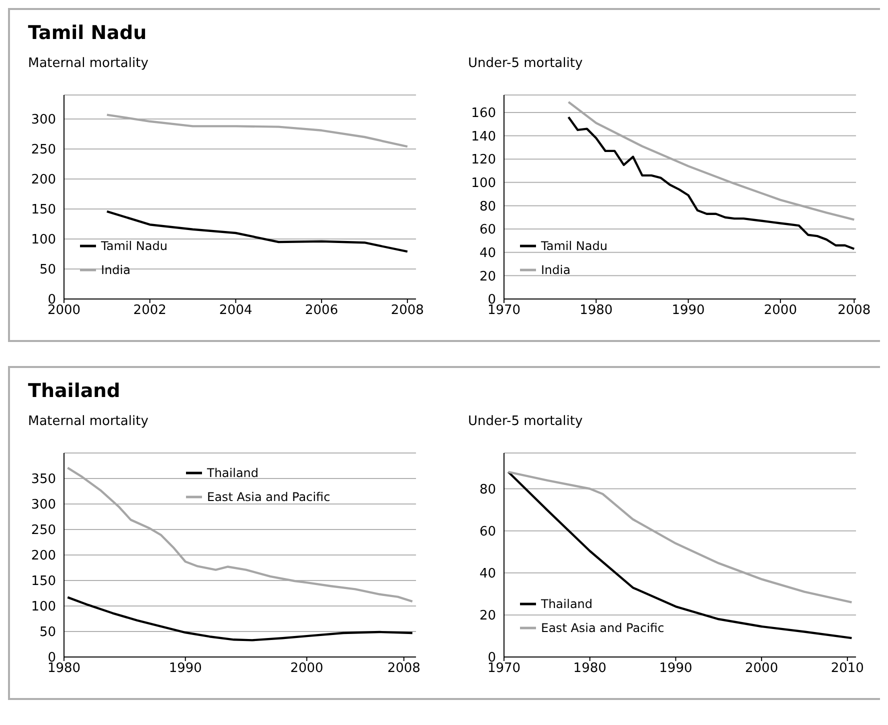 Image resolution: width=888 pixels, height=725 pixels. I want to click on y-tick-label: 140, so click(483, 136).